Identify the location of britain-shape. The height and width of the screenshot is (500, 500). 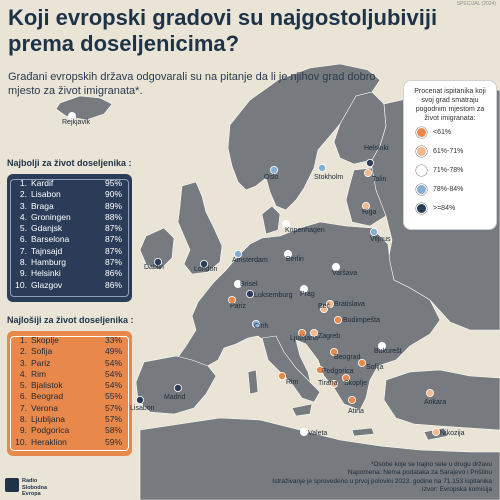
(200, 228).